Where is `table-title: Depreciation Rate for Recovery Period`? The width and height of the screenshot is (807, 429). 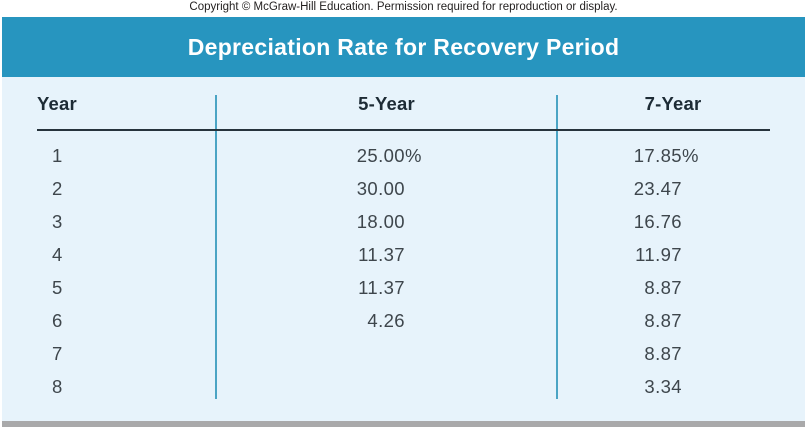 table-title: Depreciation Rate for Recovery Period is located at coordinates (403, 46).